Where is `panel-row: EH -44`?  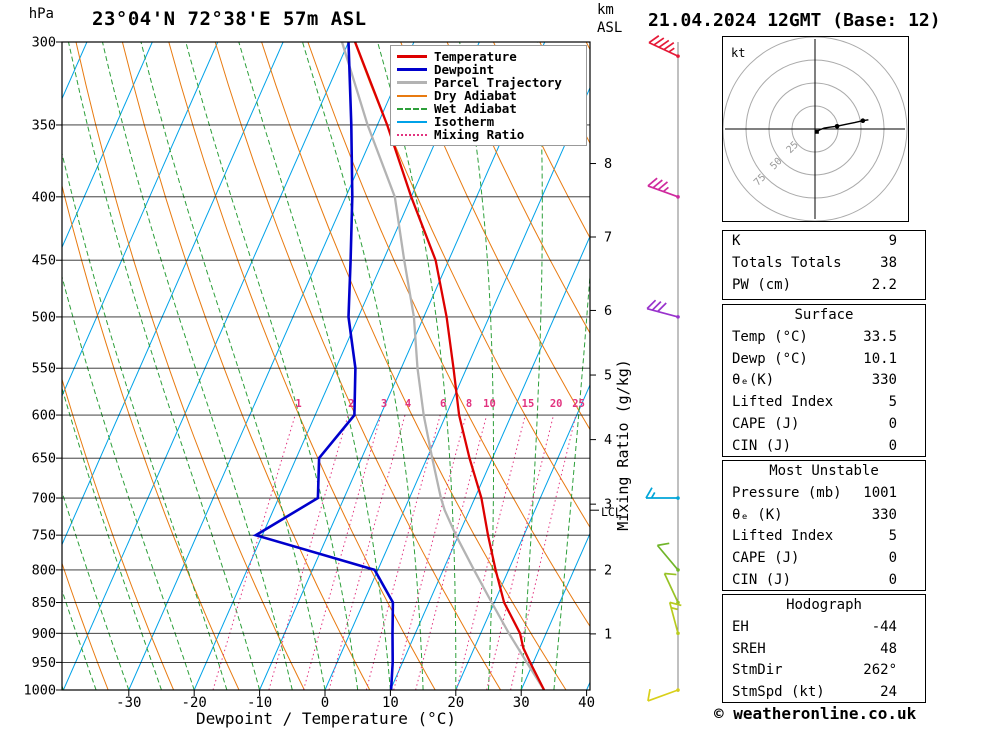 panel-row: EH -44 is located at coordinates (824, 628).